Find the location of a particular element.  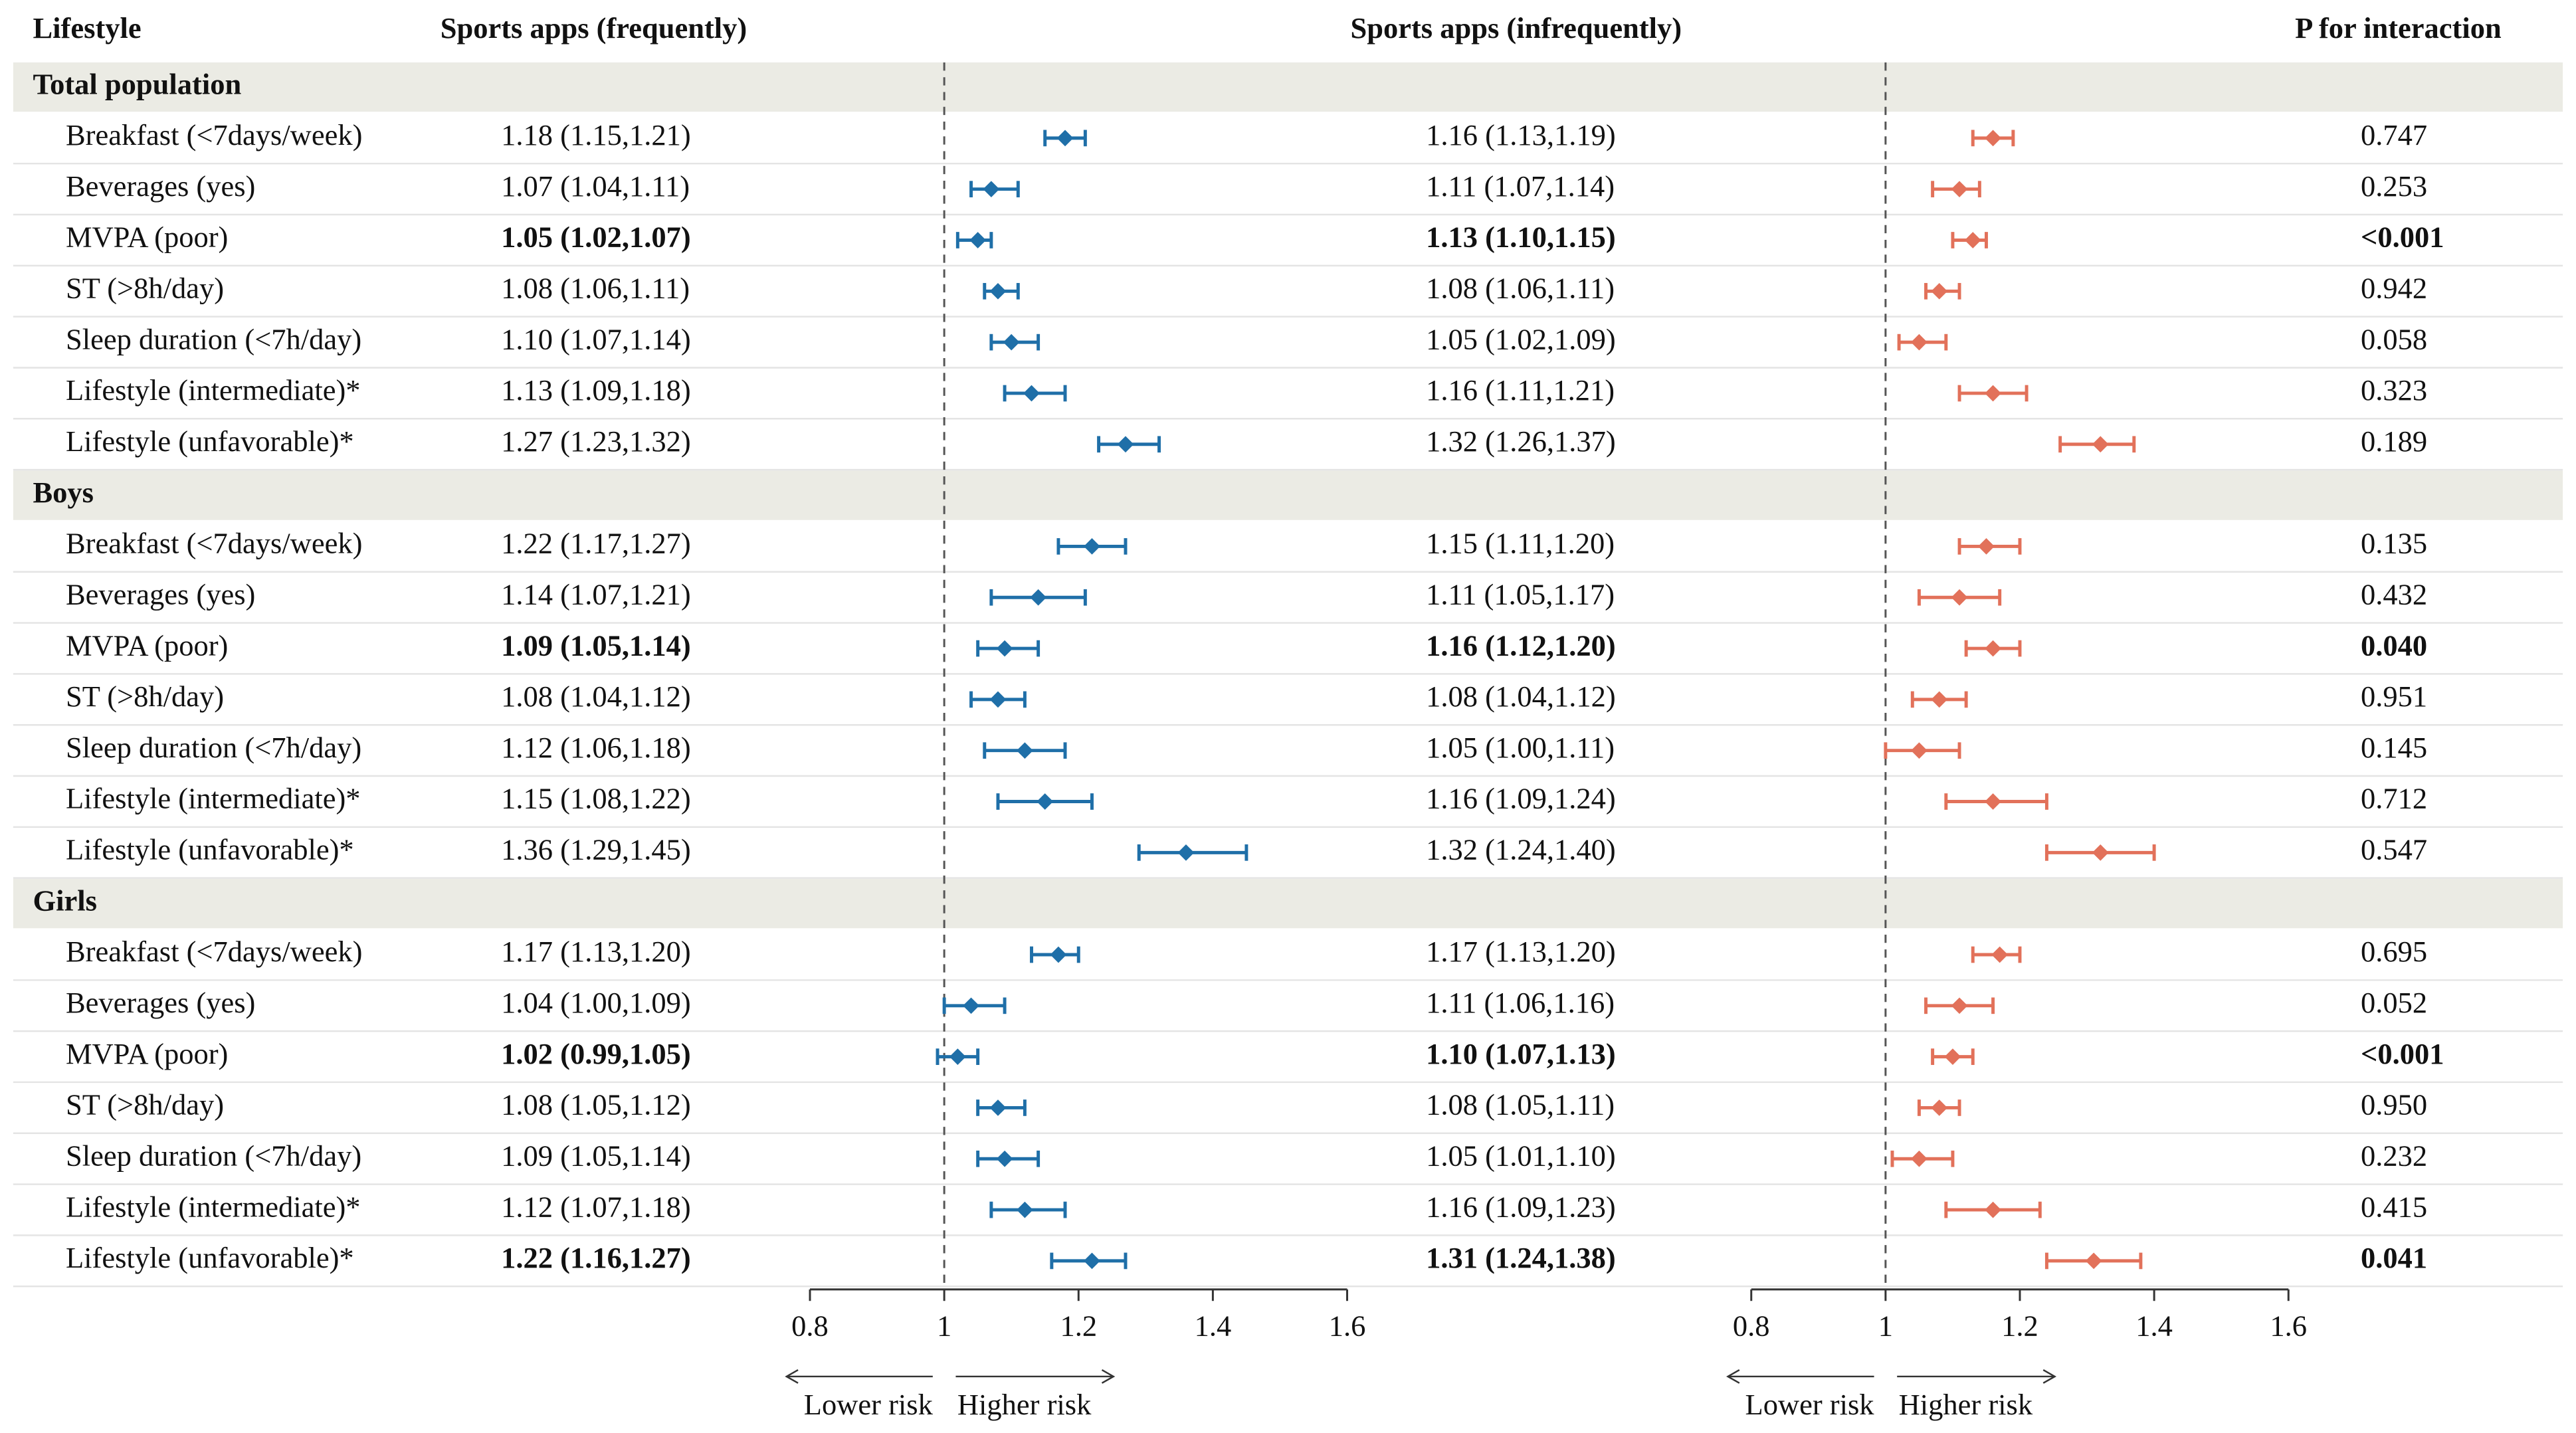

estimate-text: 1.12 (1.07,1.18) is located at coordinates (596, 1206).